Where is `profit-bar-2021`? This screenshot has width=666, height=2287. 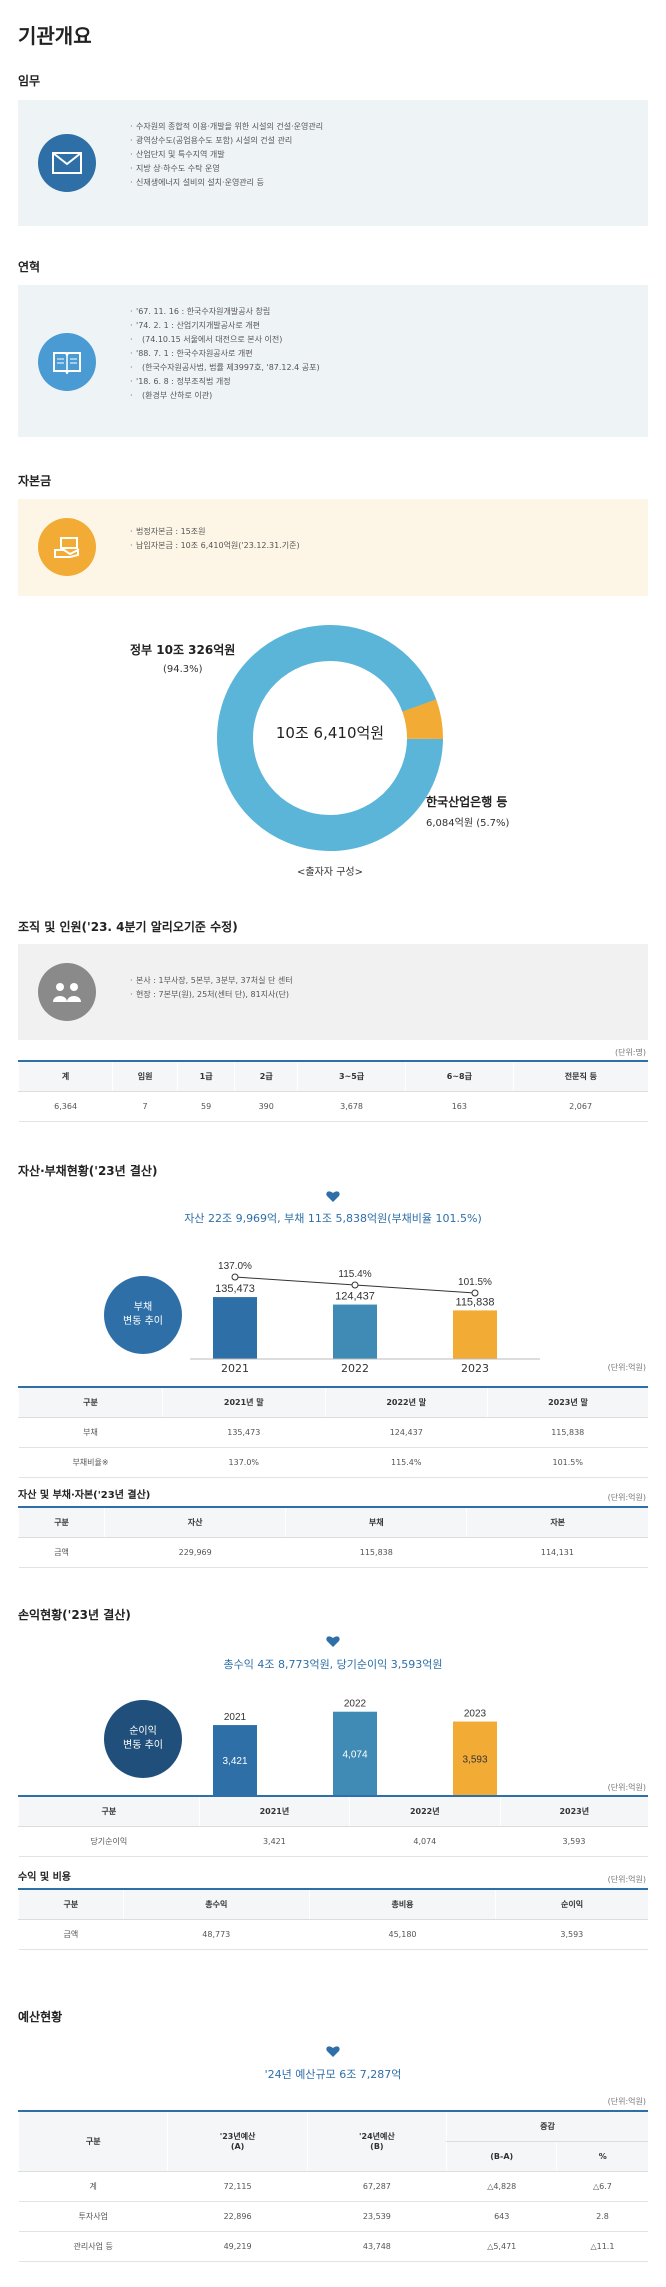
profit-bar-2021 is located at coordinates (235, 1760).